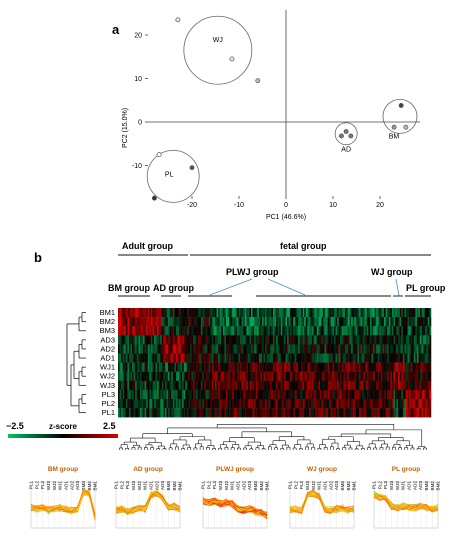 The height and width of the screenshot is (550, 455). What do you see at coordinates (66, 485) in the screenshot?
I see `trend-x-tick-label: AD1` at bounding box center [66, 485].